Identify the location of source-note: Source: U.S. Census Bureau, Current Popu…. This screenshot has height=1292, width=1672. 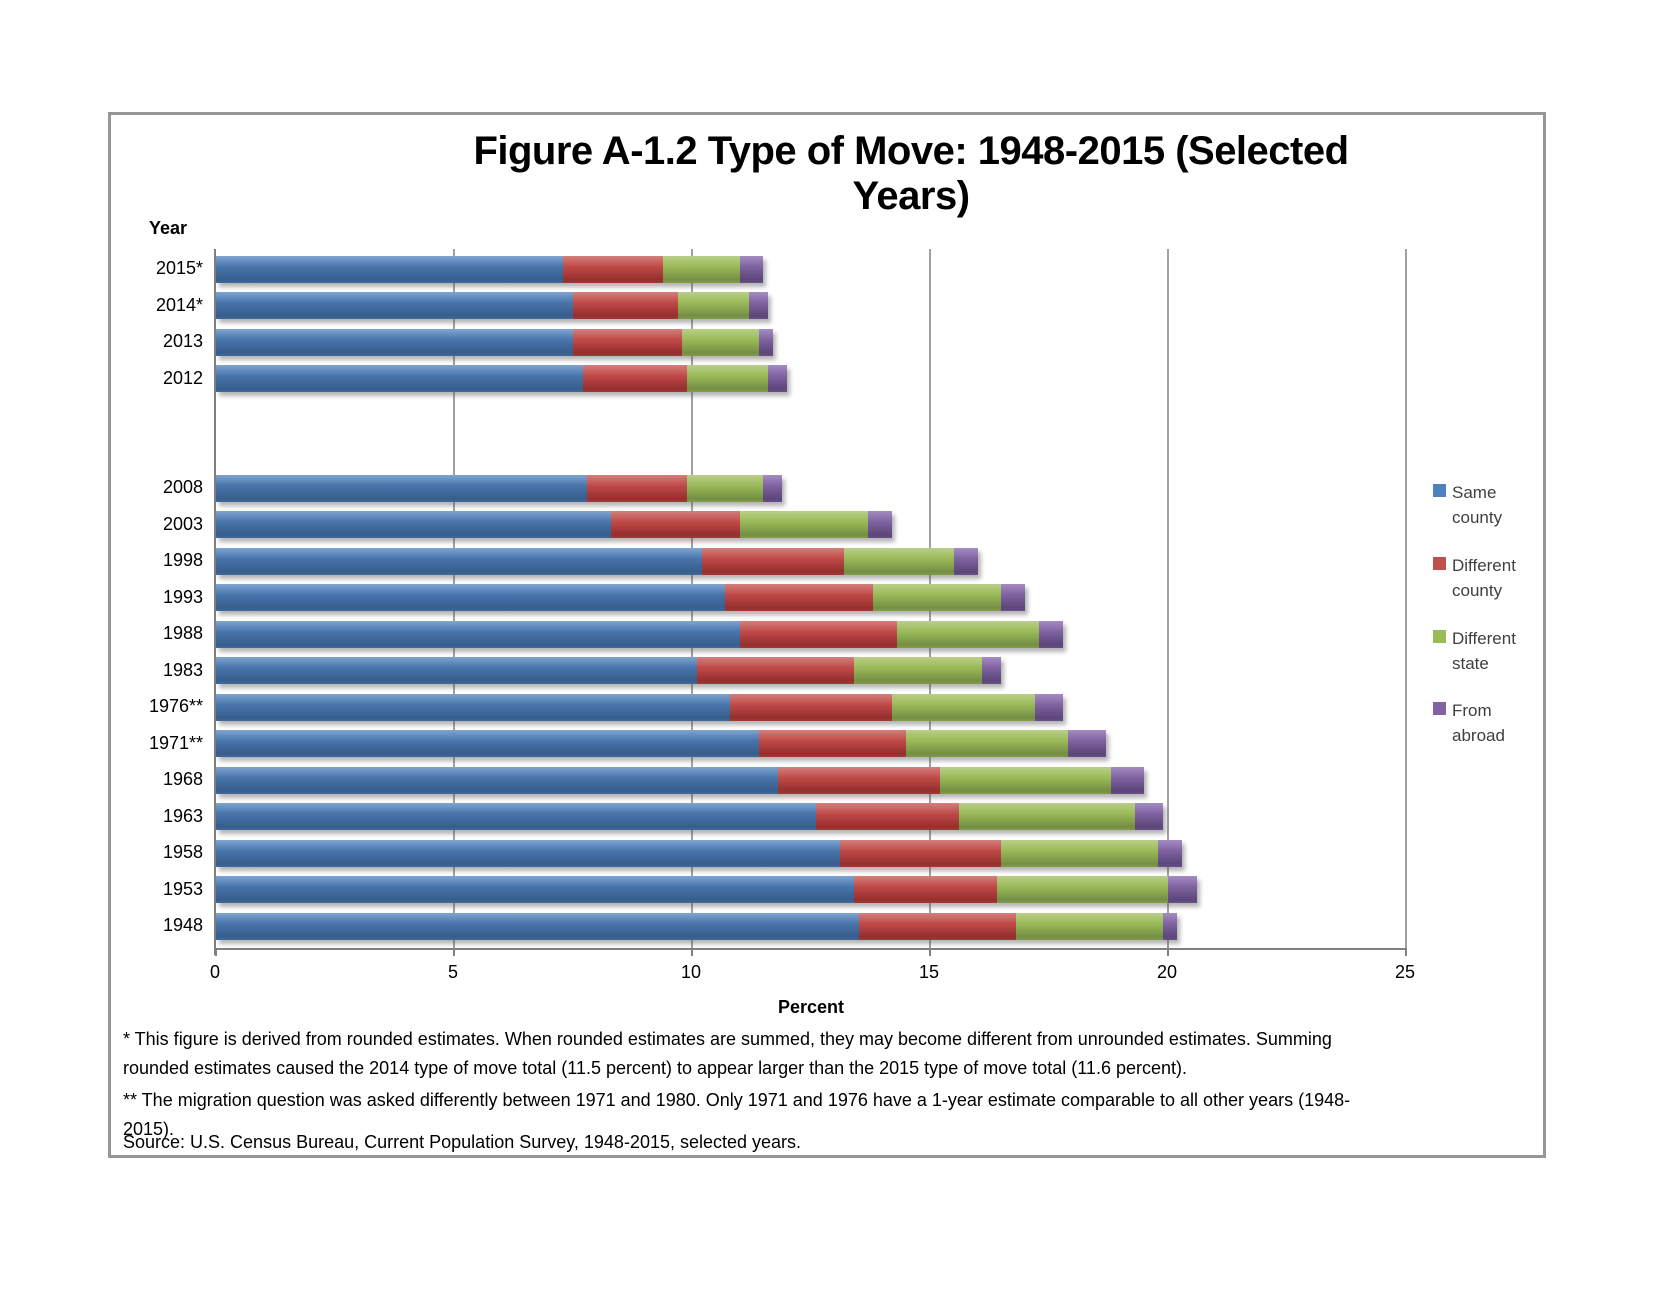
(462, 1142).